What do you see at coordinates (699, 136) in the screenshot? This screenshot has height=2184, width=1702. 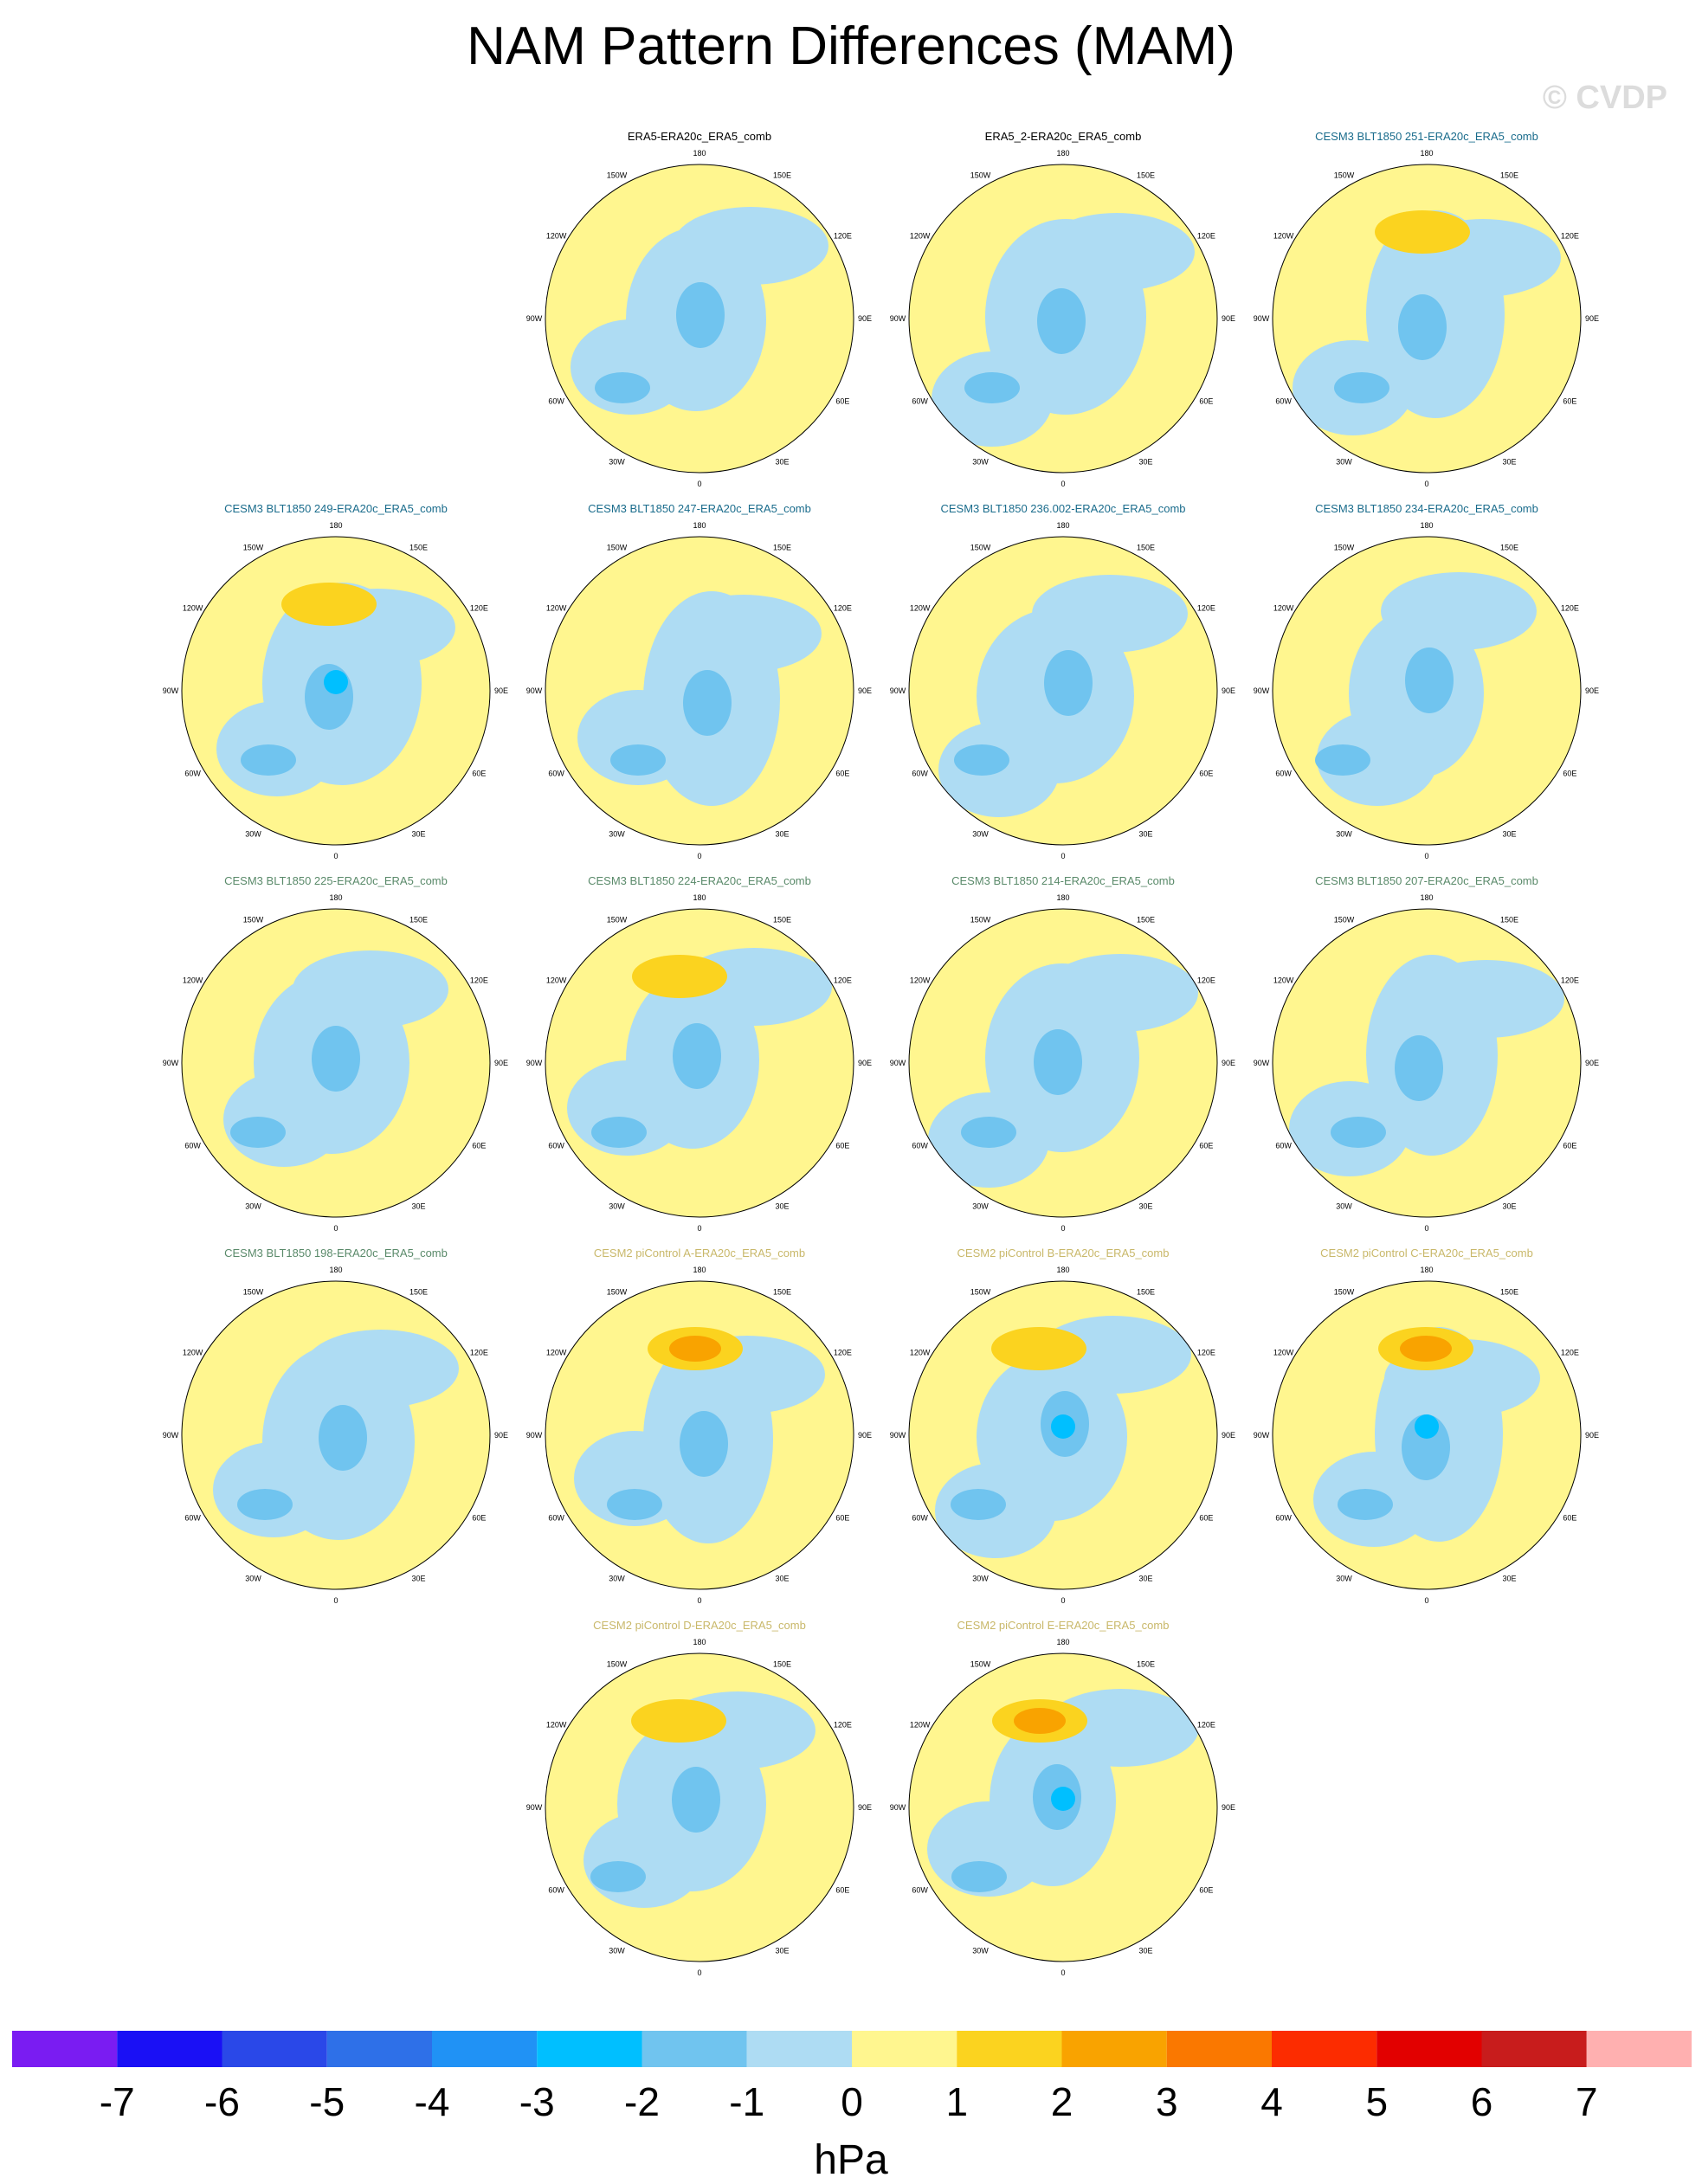 I see `panel-title: ERA5-ERA20c_ERA5_comb` at bounding box center [699, 136].